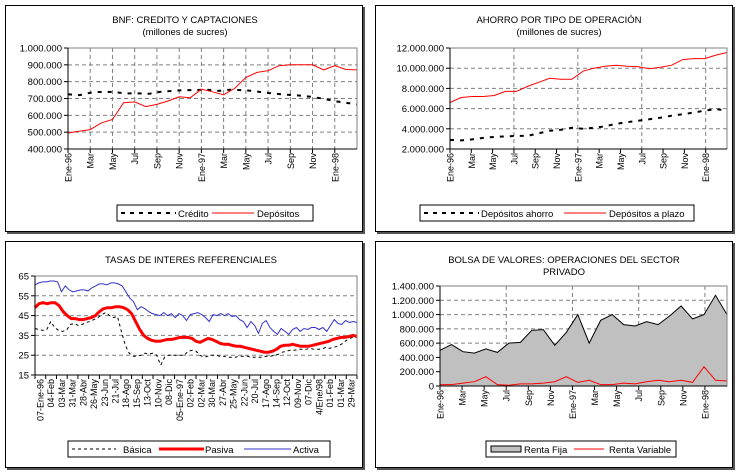  Describe the element at coordinates (588, 125) in the screenshot. I see `series-depósitos-ahorro-line` at that location.